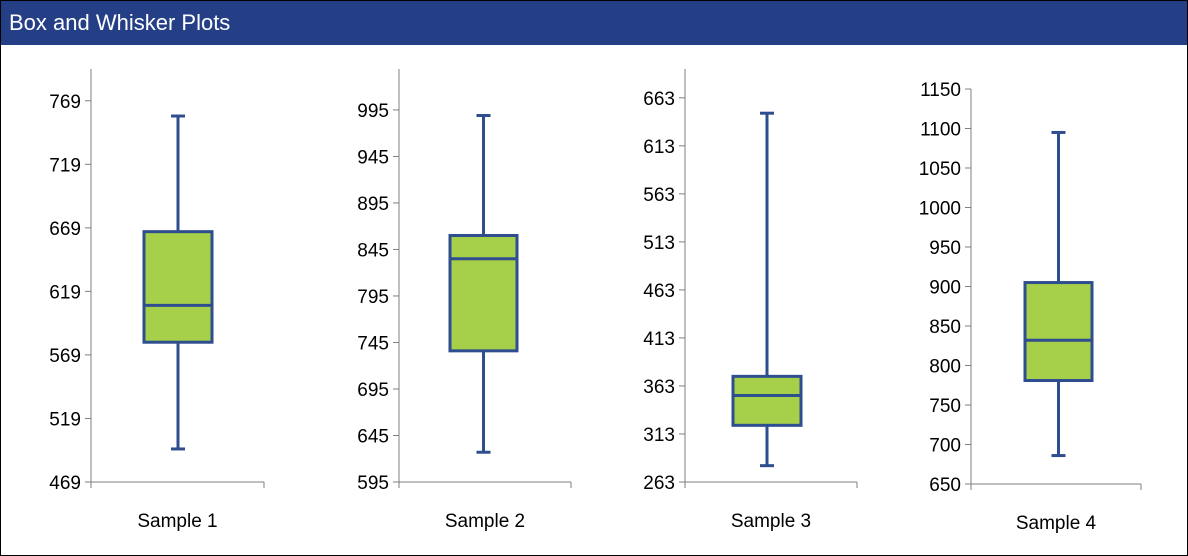 This screenshot has width=1188, height=556. I want to click on title-bar: Box and Whisker Plots, so click(594, 23).